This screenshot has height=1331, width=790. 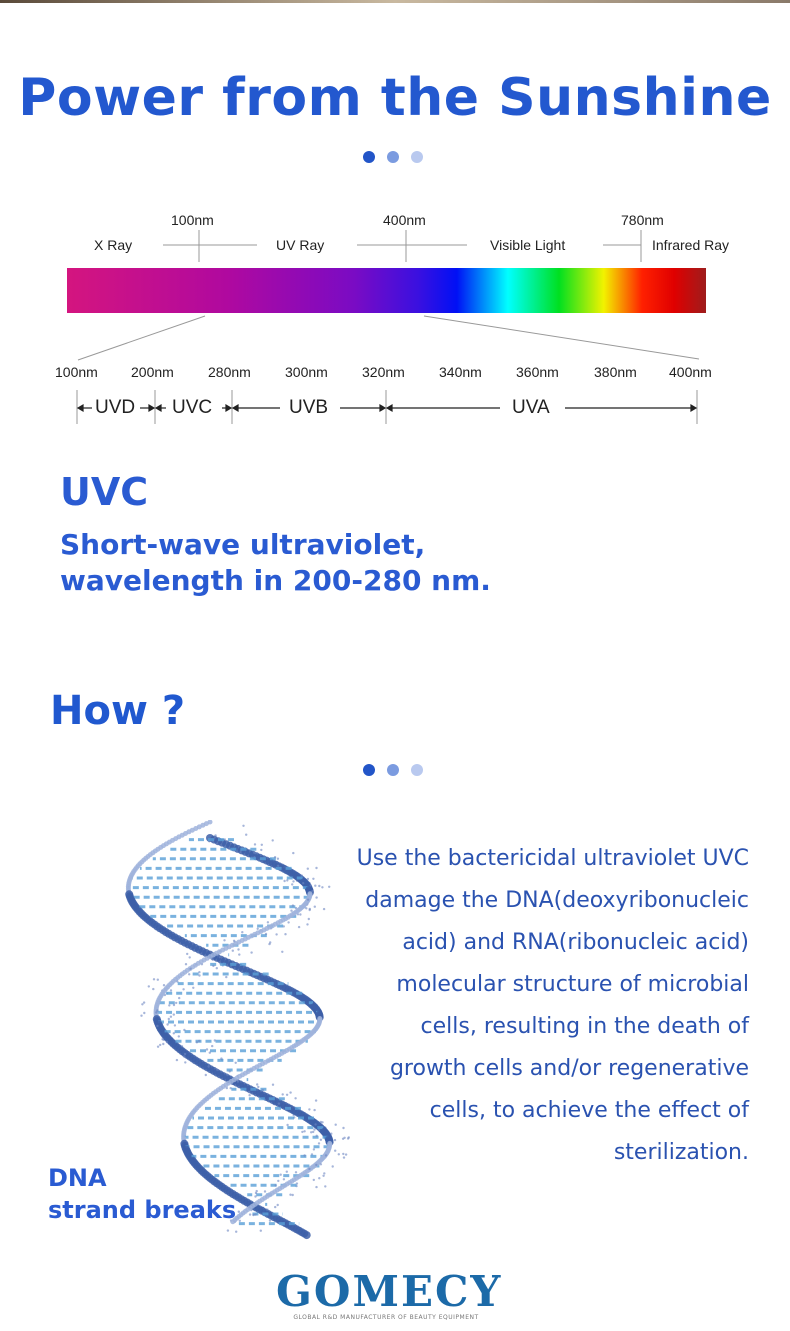 What do you see at coordinates (152, 372) in the screenshot?
I see `wavelength-tick: 200nm` at bounding box center [152, 372].